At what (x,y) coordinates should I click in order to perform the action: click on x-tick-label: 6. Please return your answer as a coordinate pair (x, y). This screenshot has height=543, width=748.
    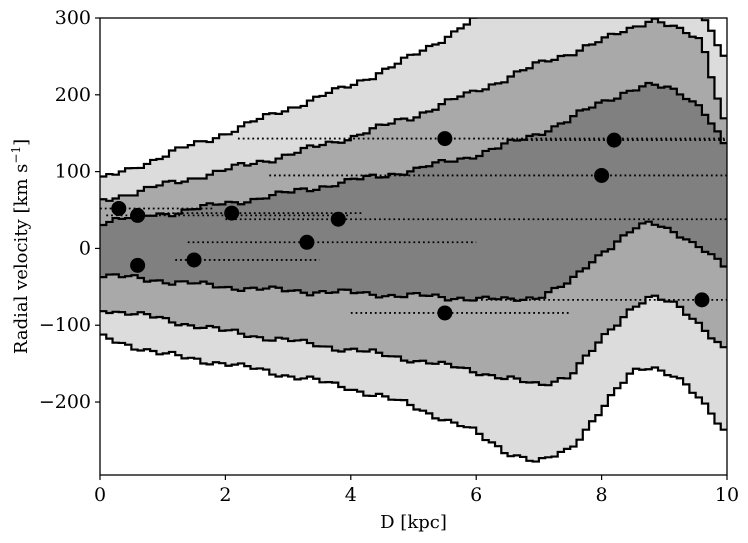
    Looking at the image, I should click on (476, 495).